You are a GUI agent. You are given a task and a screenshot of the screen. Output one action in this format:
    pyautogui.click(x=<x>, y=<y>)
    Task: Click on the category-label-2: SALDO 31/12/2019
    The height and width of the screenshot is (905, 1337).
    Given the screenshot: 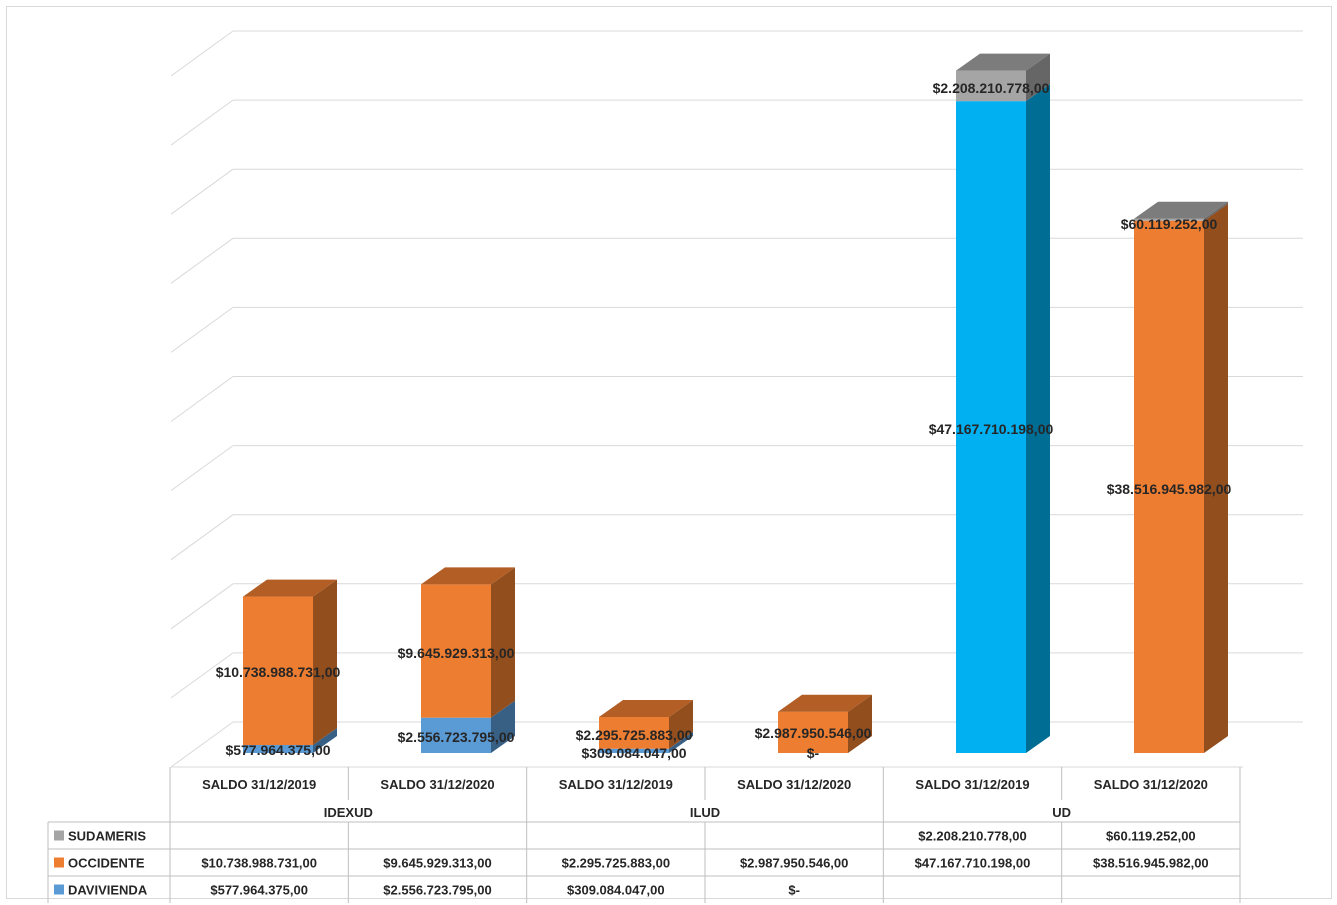 What is the action you would take?
    pyautogui.click(x=616, y=784)
    